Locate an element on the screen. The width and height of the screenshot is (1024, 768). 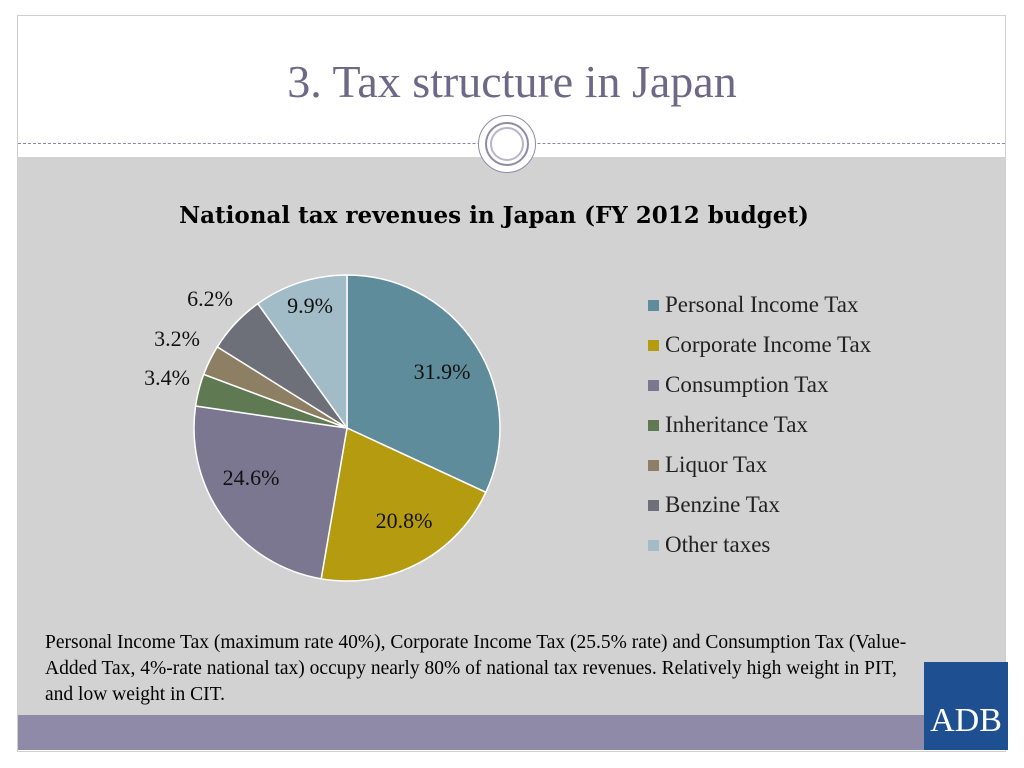
legend-label: Benzine Tax is located at coordinates (722, 504).